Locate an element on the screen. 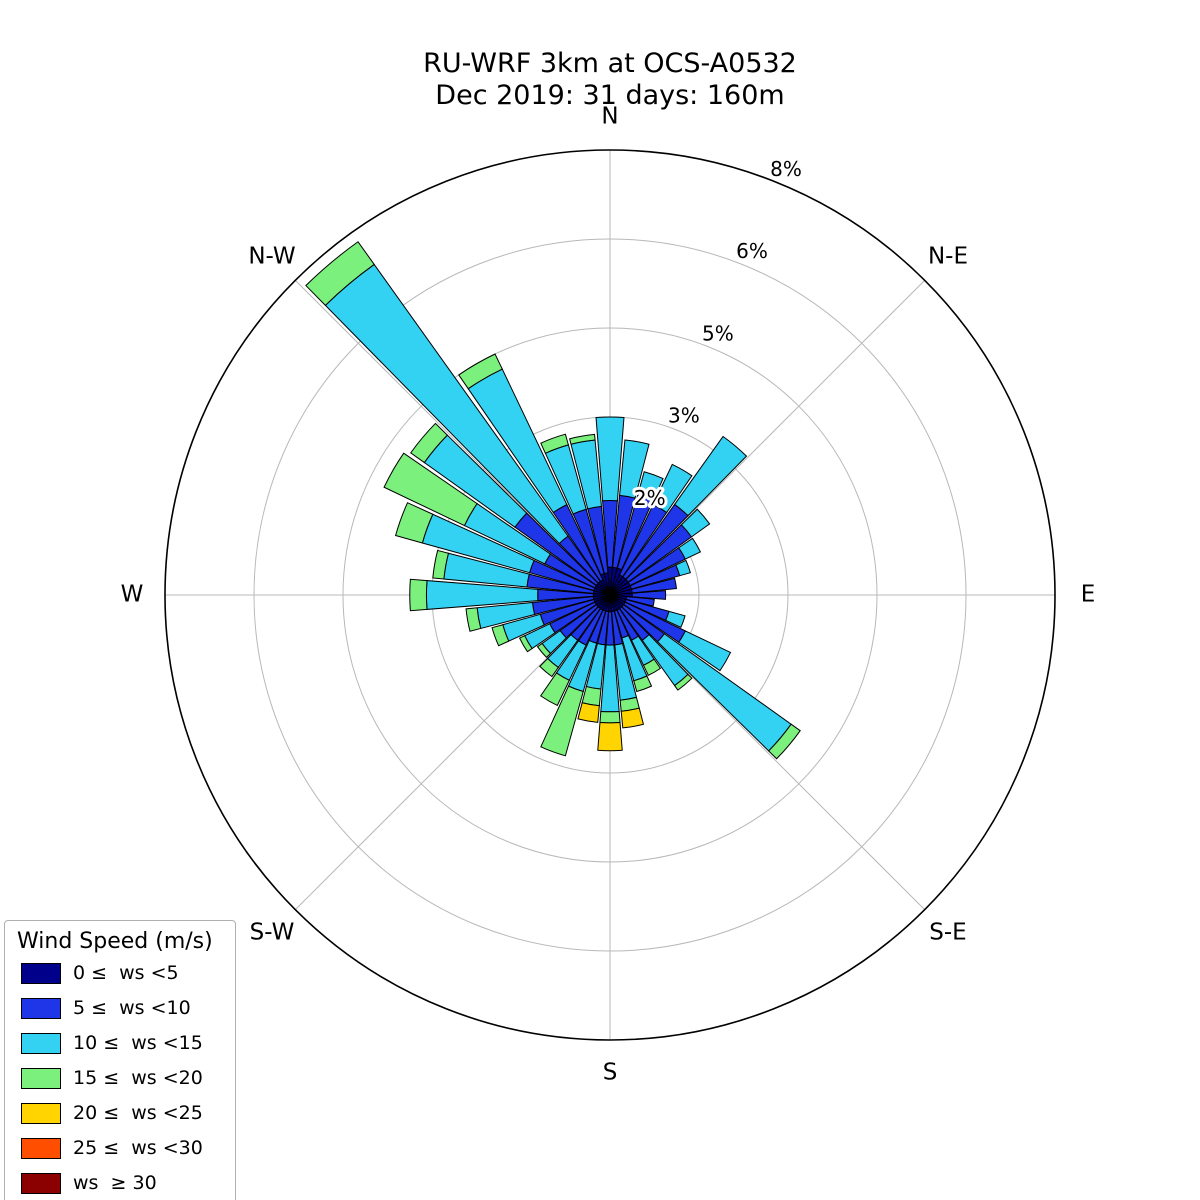 This screenshot has height=1200, width=1200. legend-item: 25 ≤ ws <30 is located at coordinates (123, 1148).